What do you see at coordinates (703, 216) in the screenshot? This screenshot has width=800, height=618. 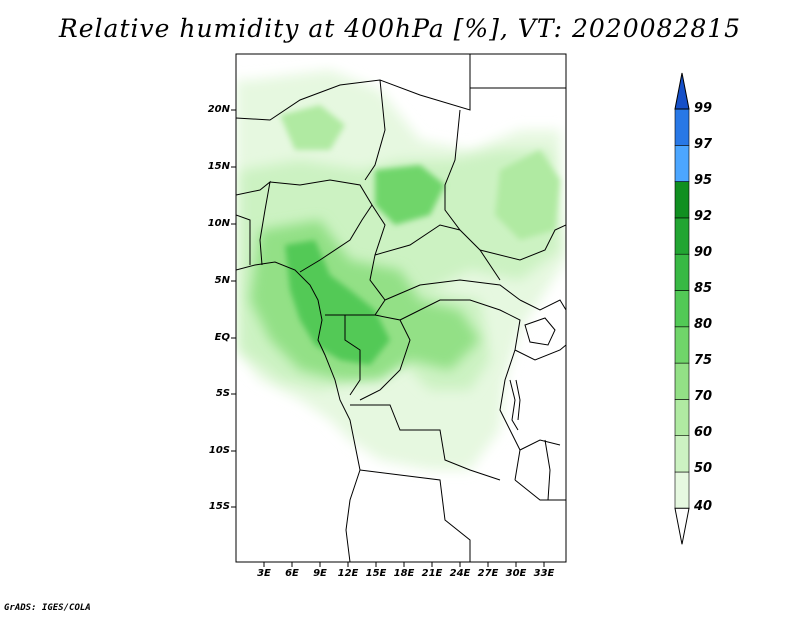 I see `colorbar-label-92: 92` at bounding box center [703, 216].